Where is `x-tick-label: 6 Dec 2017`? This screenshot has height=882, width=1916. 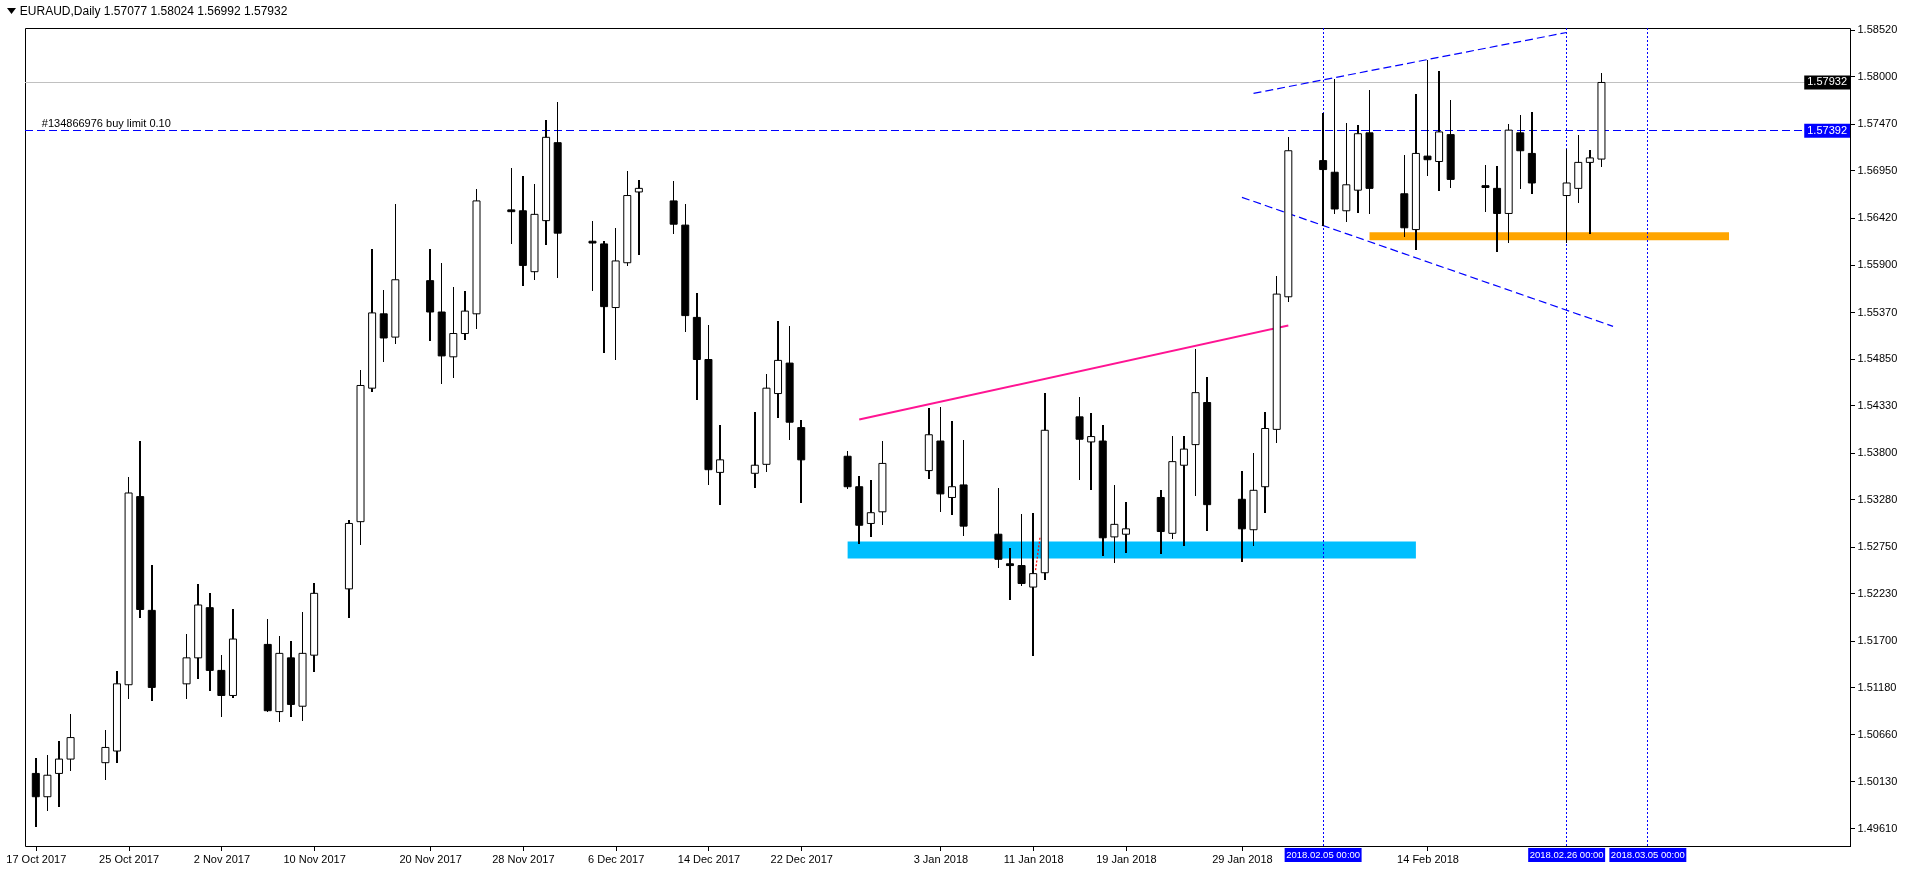
x-tick-label: 6 Dec 2017 is located at coordinates (616, 858).